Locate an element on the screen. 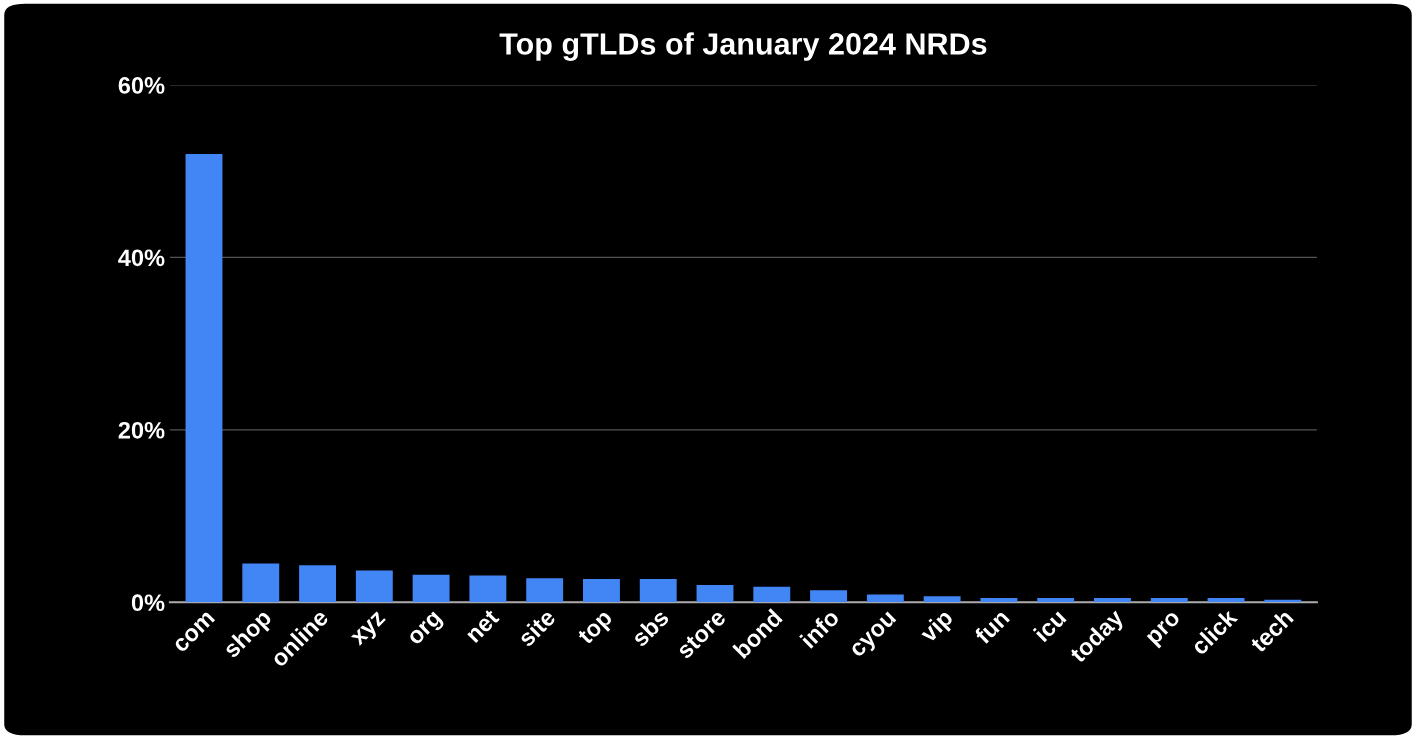 Image resolution: width=1416 pixels, height=739 pixels. y-tick-label: 0% is located at coordinates (148, 603).